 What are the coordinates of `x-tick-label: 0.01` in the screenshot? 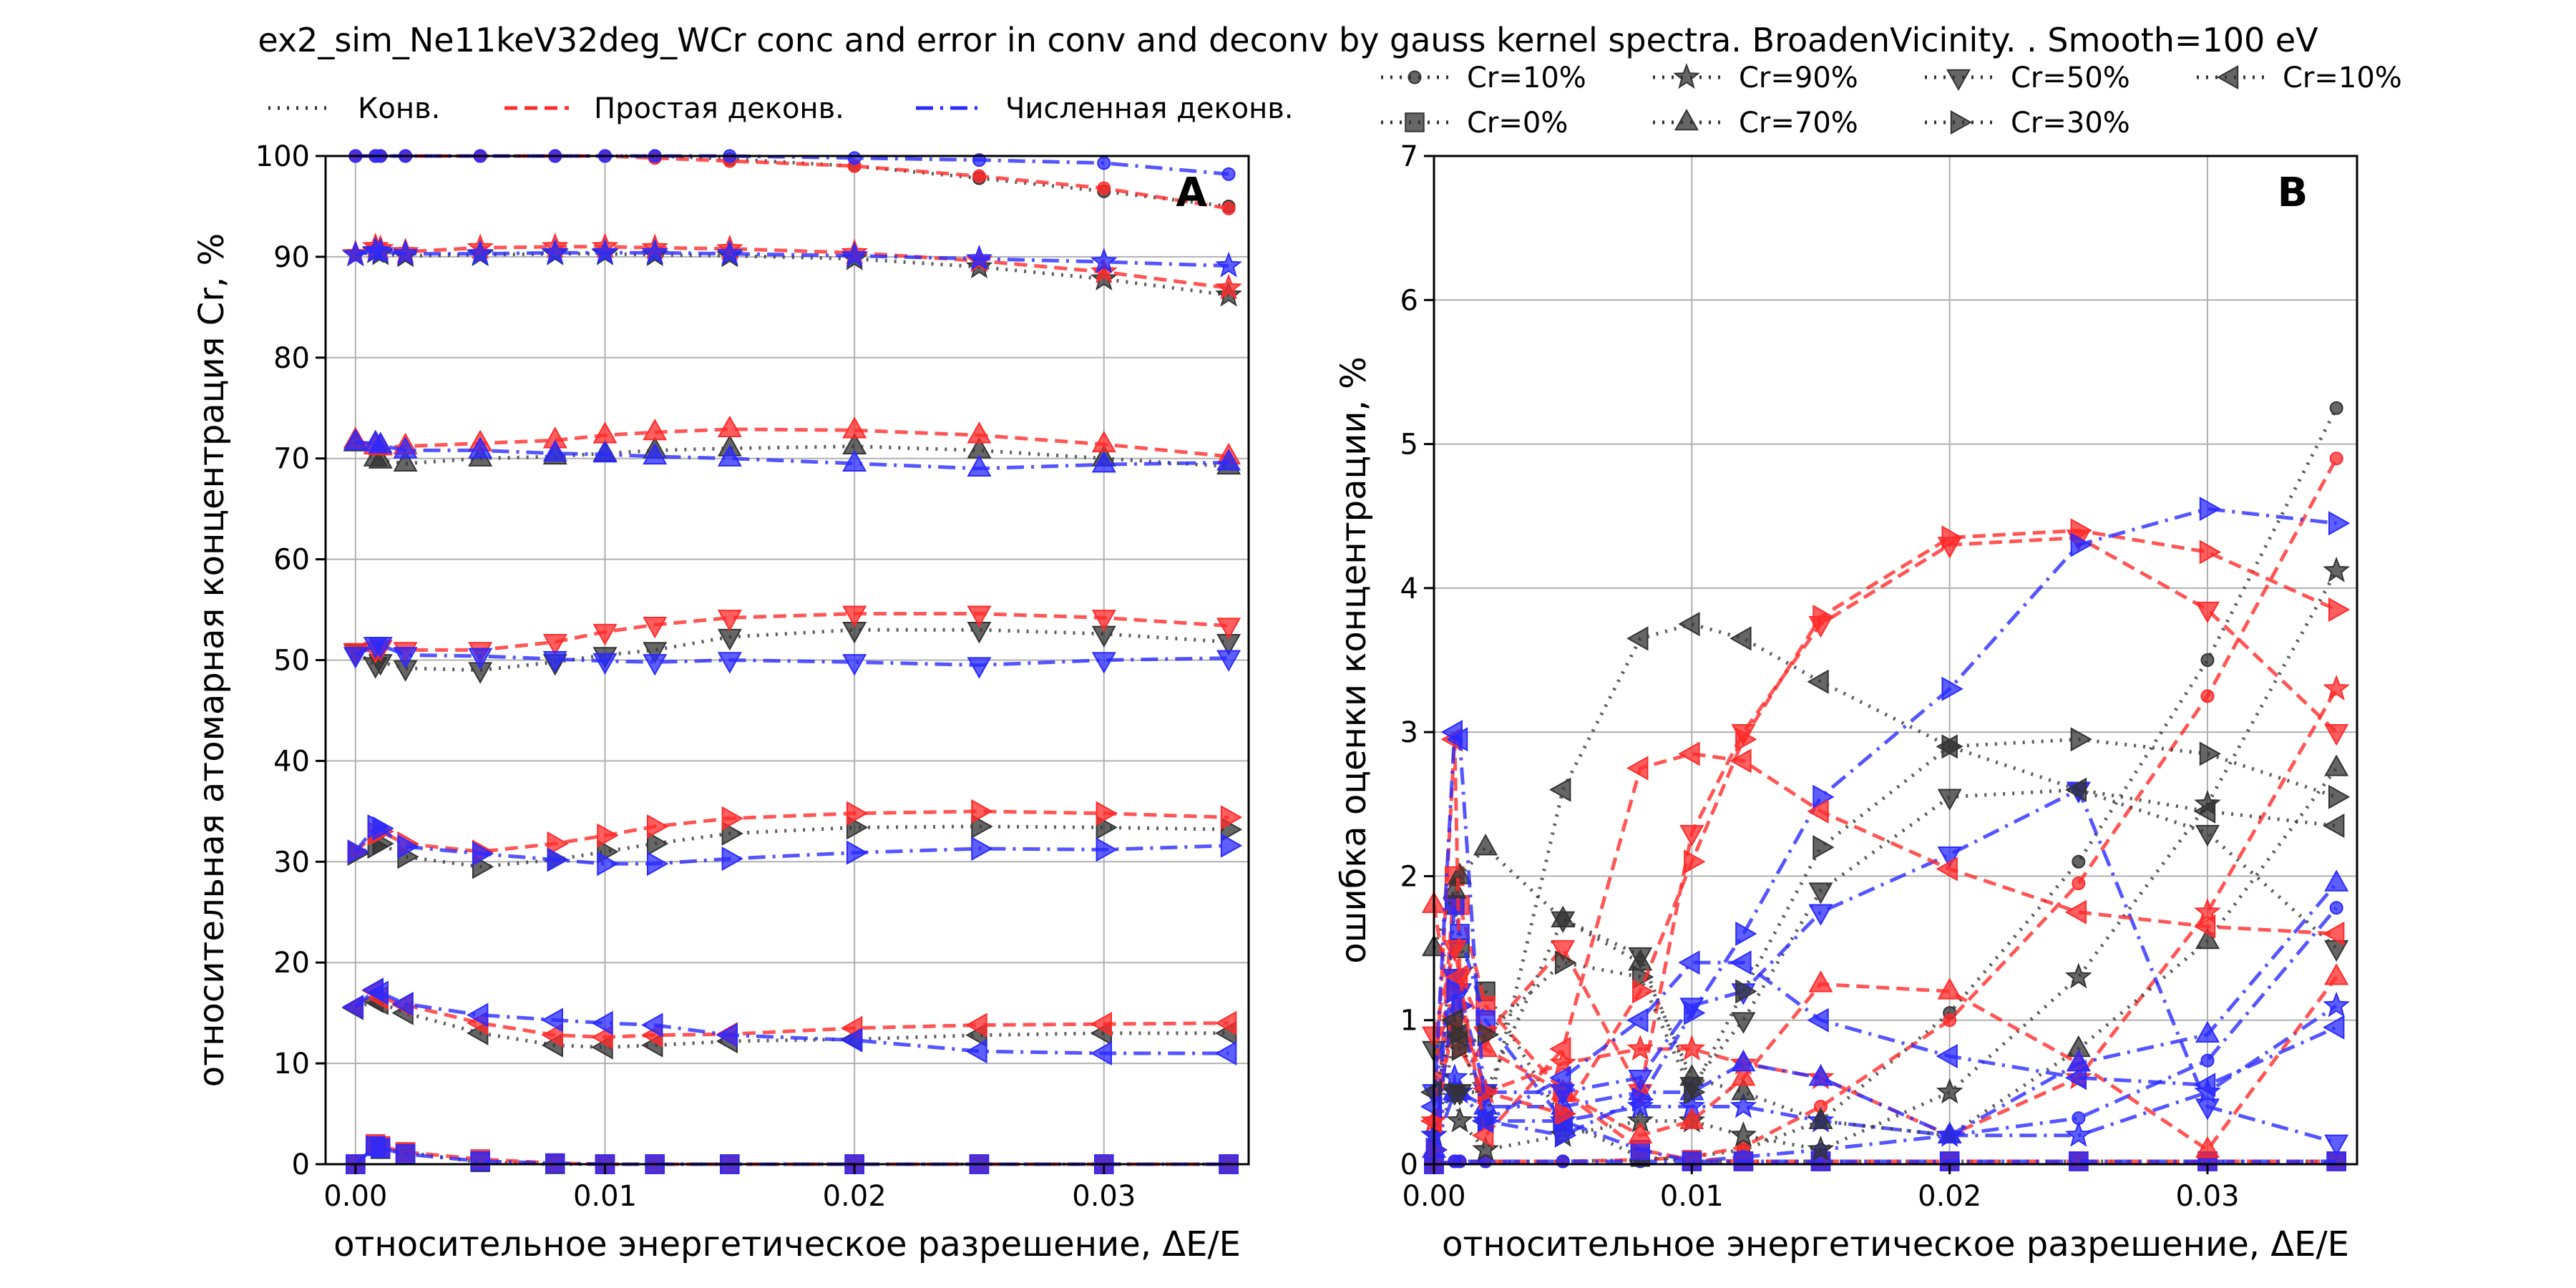 It's located at (1692, 1196).